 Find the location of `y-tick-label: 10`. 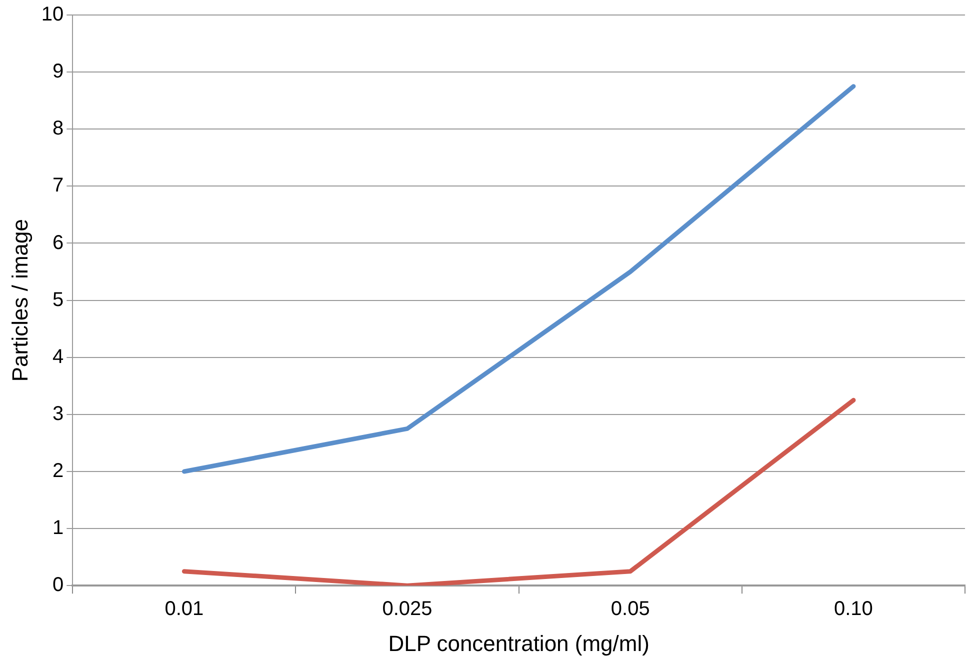

y-tick-label: 10 is located at coordinates (52, 15).